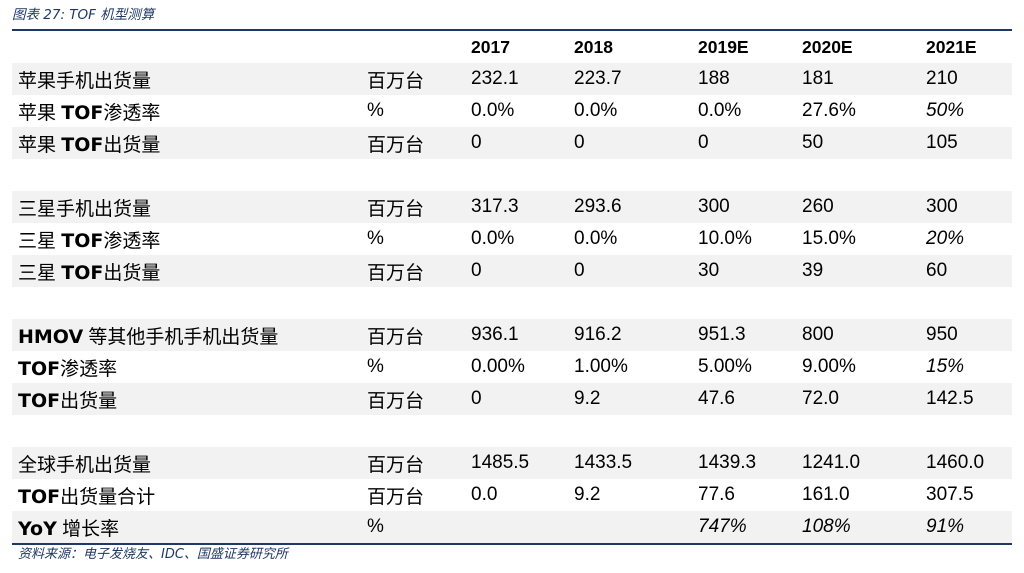 The image size is (1024, 573). I want to click on year-header: 2019E, so click(723, 46).